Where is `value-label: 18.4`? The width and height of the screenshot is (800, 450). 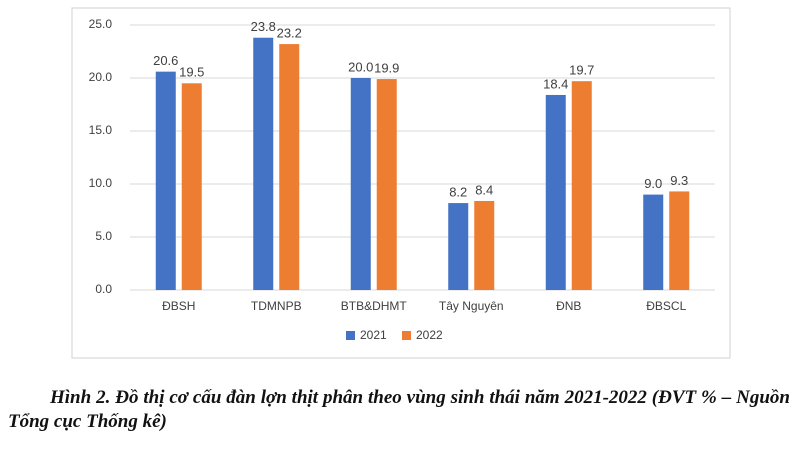 value-label: 18.4 is located at coordinates (555, 83).